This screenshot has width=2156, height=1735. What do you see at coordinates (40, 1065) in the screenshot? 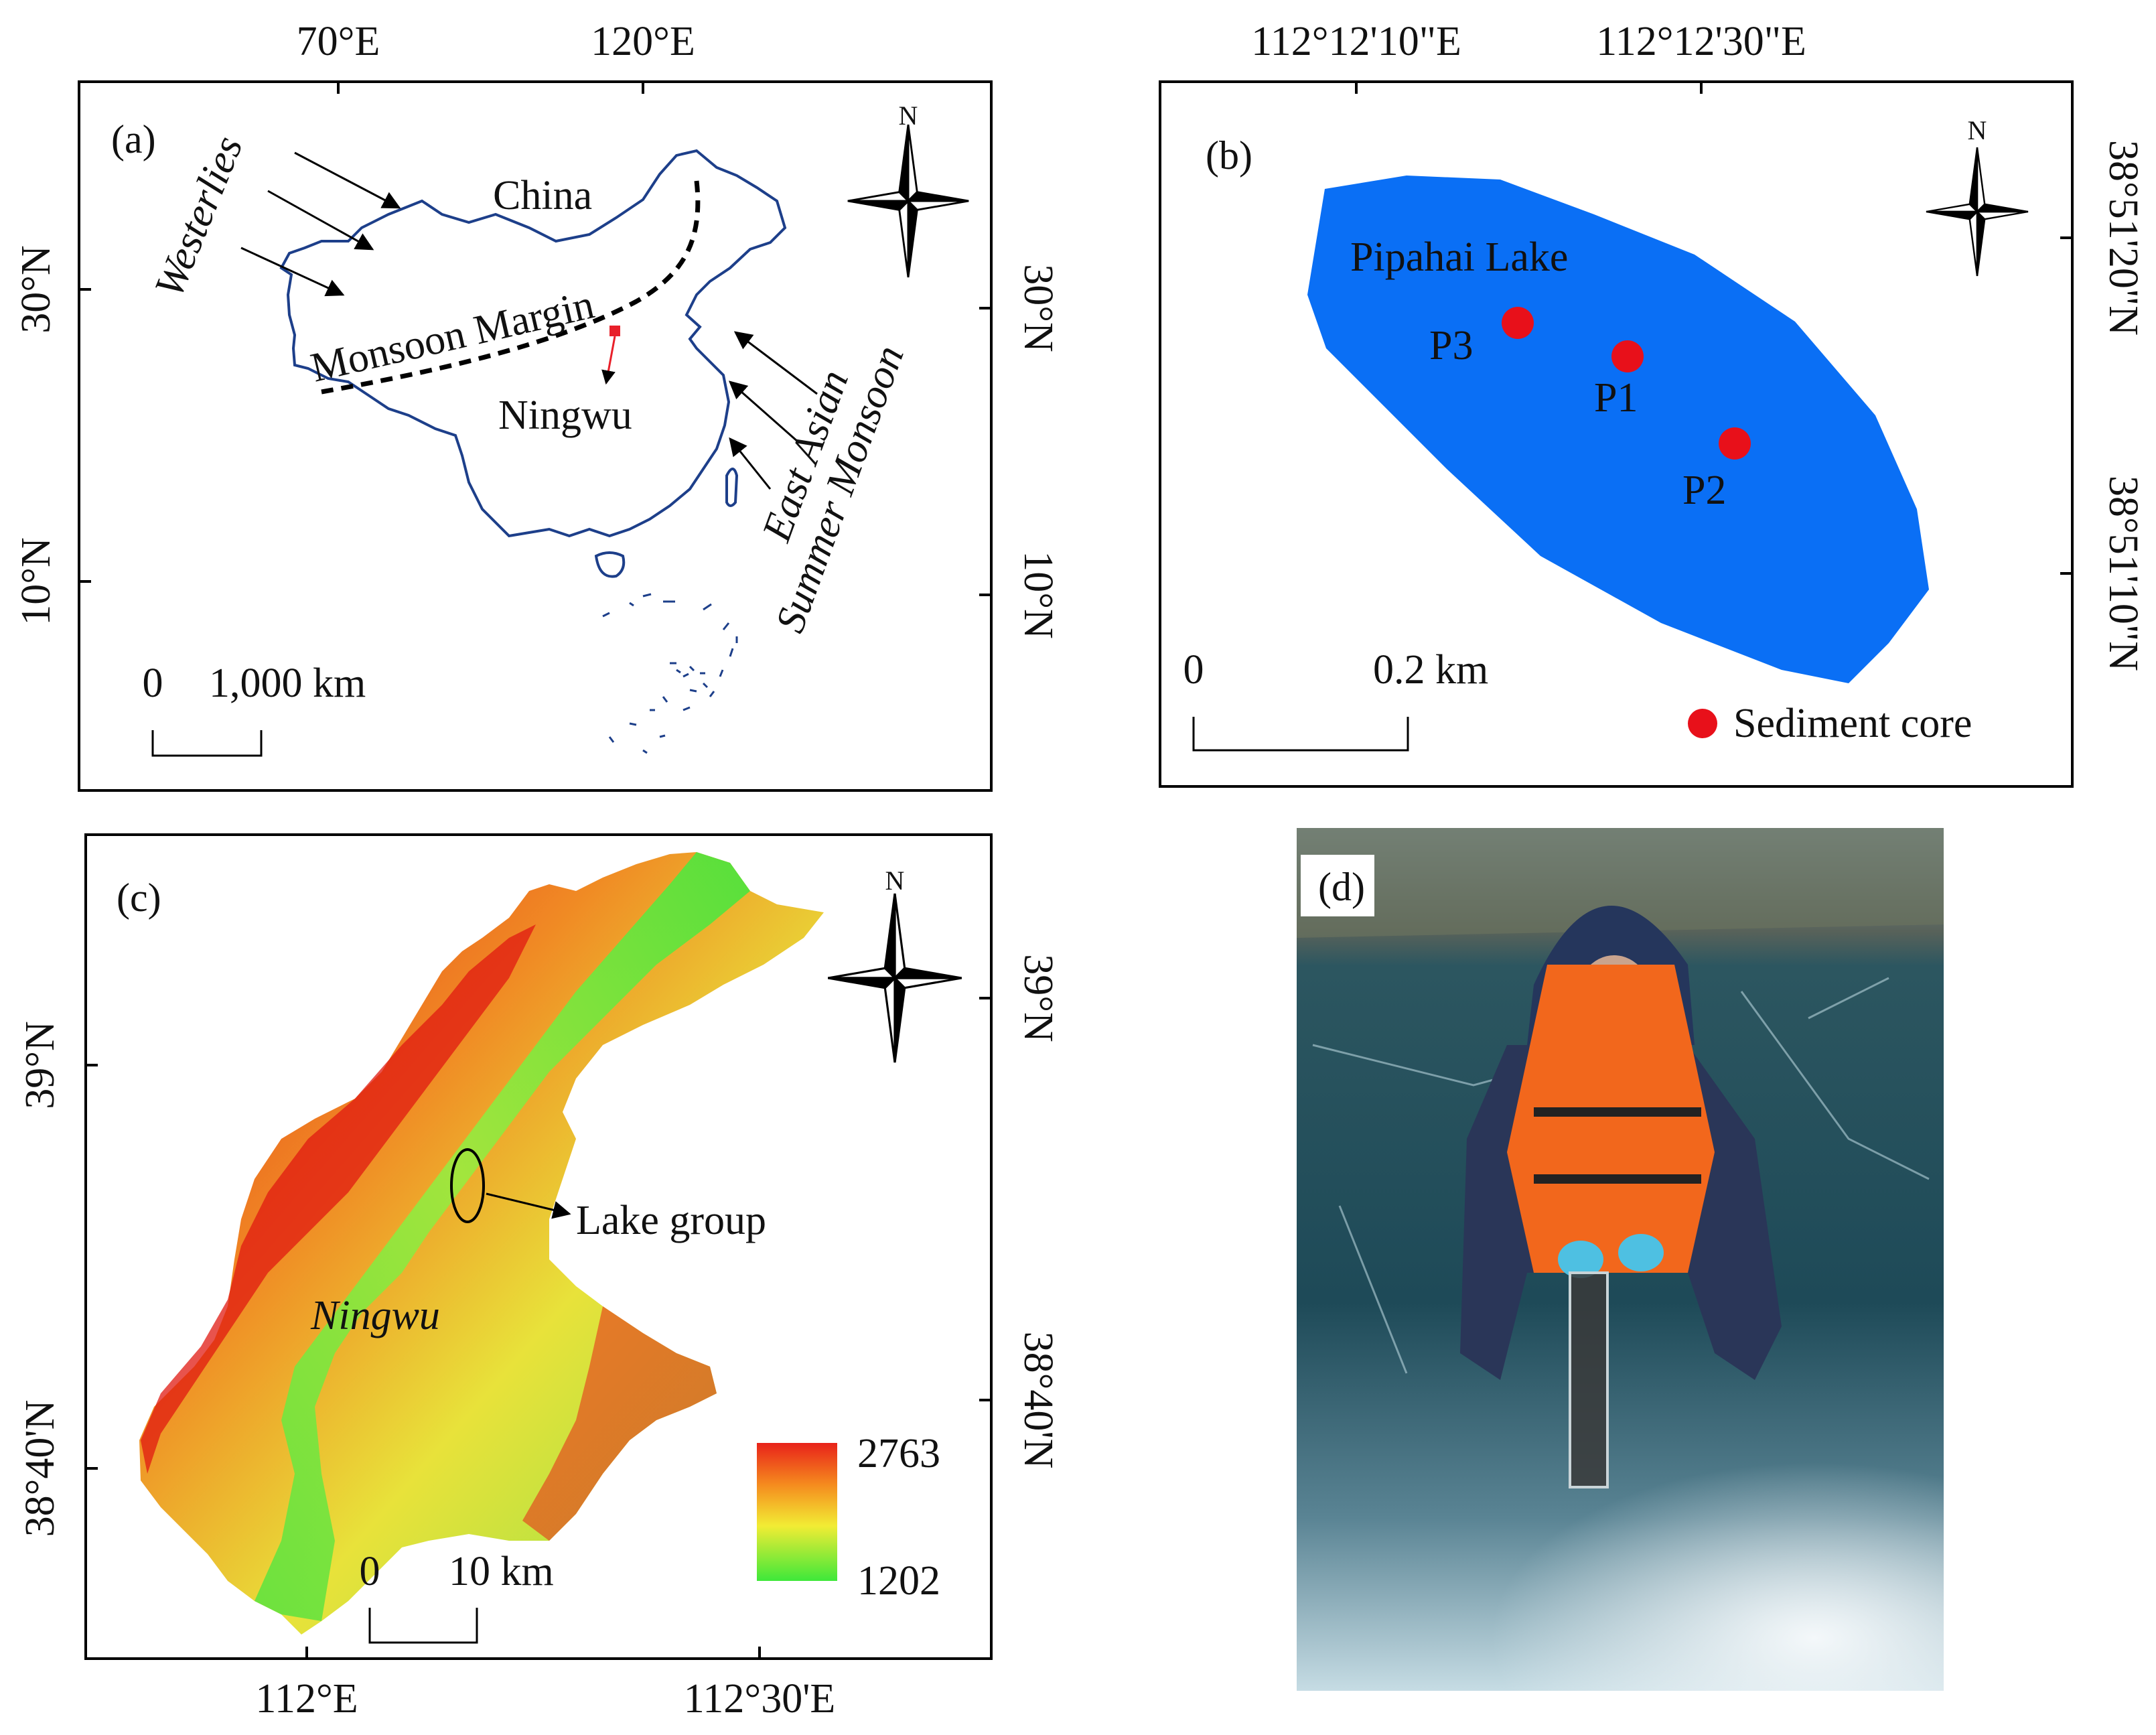
I see `panel-c-left-tick-39n: 39°N` at bounding box center [40, 1065].